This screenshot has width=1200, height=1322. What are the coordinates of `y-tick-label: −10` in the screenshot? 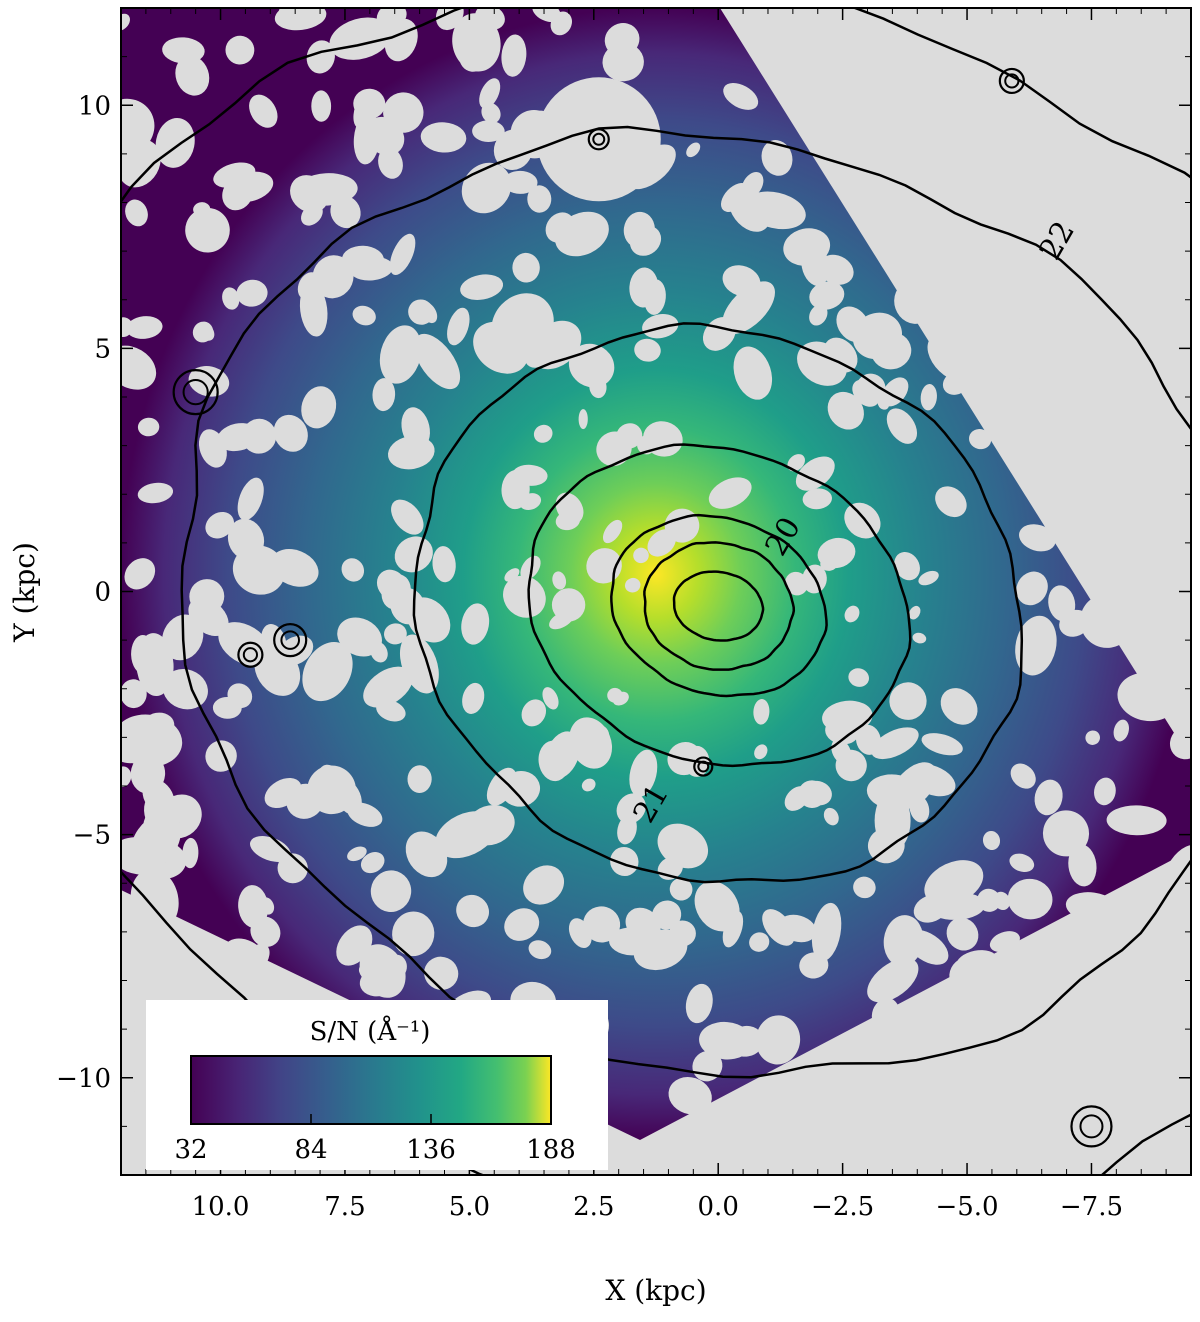 It's located at (83, 1079).